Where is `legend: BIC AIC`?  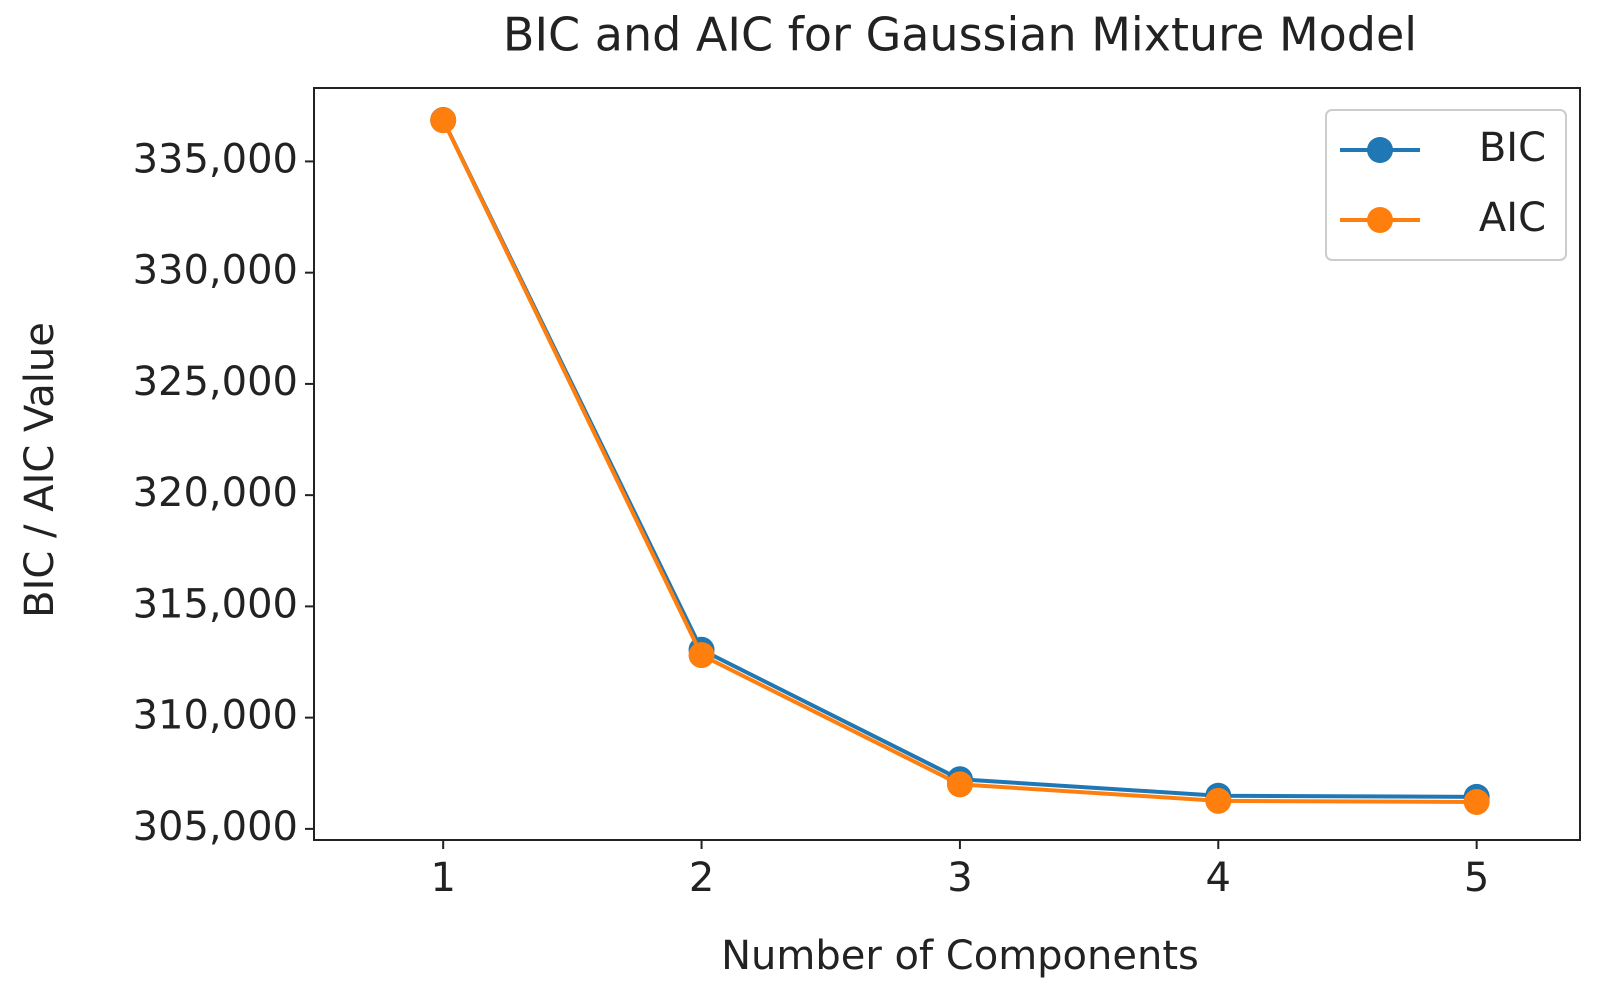 legend: BIC AIC is located at coordinates (1446, 185).